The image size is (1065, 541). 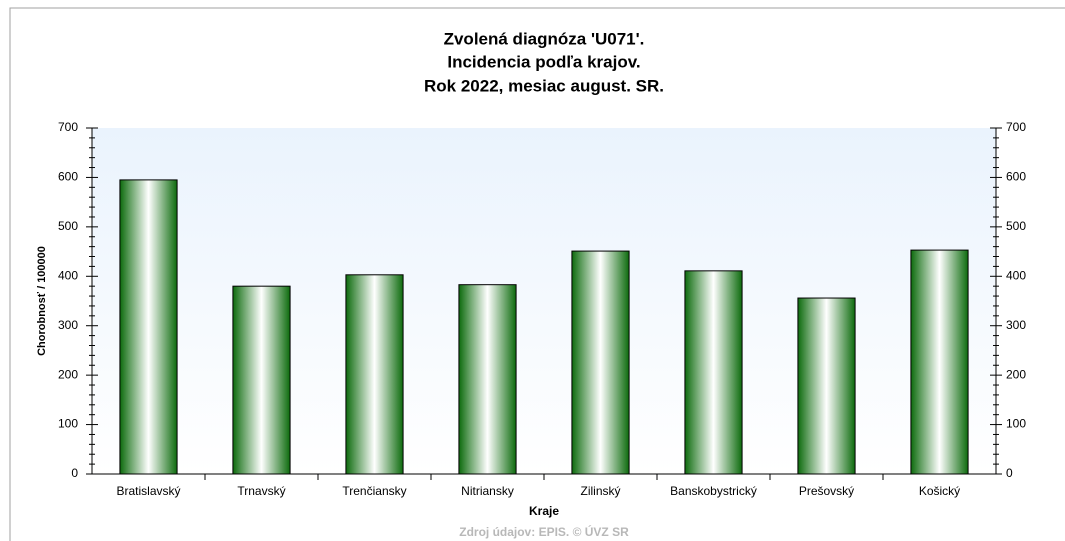 I want to click on y2-tick-label: 100, so click(x=1016, y=424).